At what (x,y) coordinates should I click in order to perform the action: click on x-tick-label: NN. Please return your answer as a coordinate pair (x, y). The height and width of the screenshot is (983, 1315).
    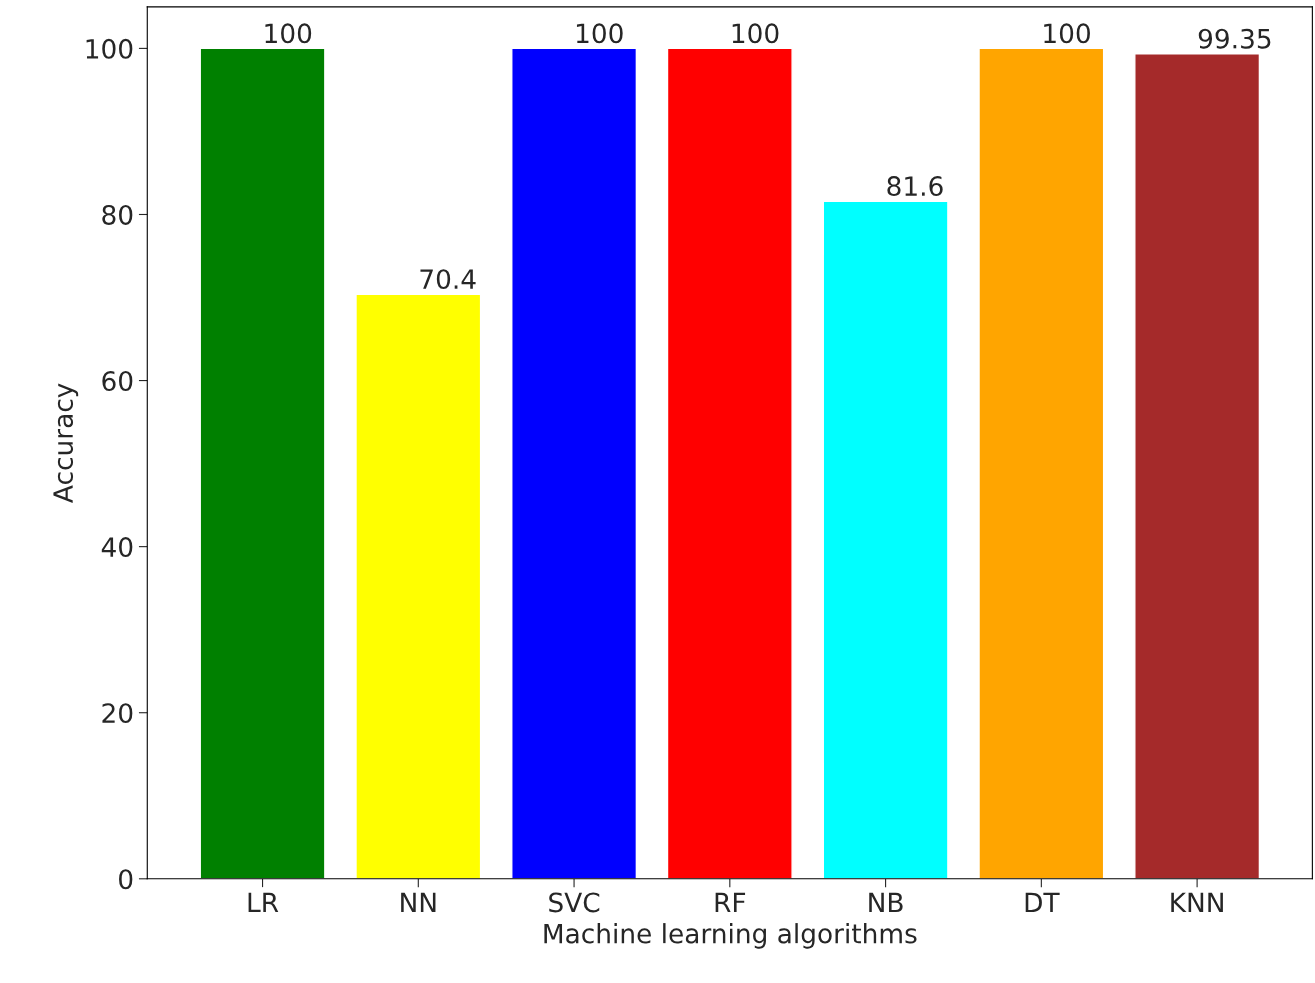
    Looking at the image, I should click on (418, 902).